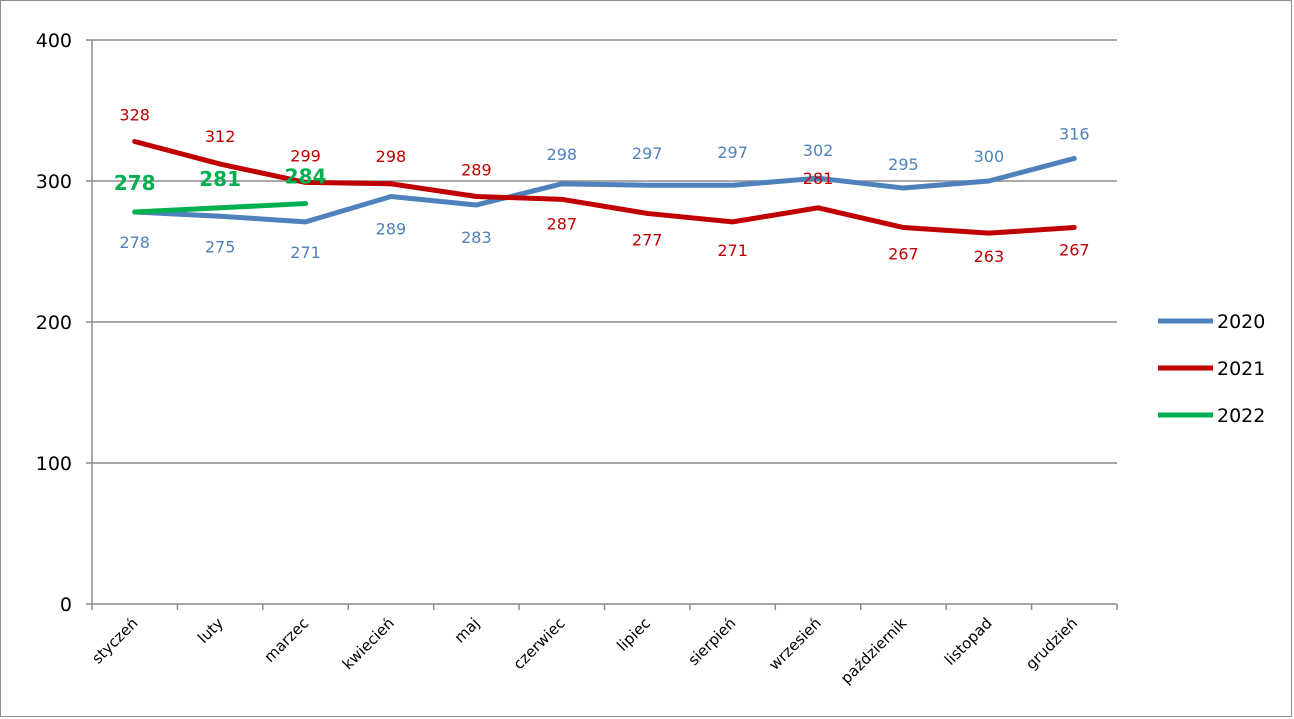 The width and height of the screenshot is (1294, 719). What do you see at coordinates (476, 237) in the screenshot?
I see `data-label-2020: 283` at bounding box center [476, 237].